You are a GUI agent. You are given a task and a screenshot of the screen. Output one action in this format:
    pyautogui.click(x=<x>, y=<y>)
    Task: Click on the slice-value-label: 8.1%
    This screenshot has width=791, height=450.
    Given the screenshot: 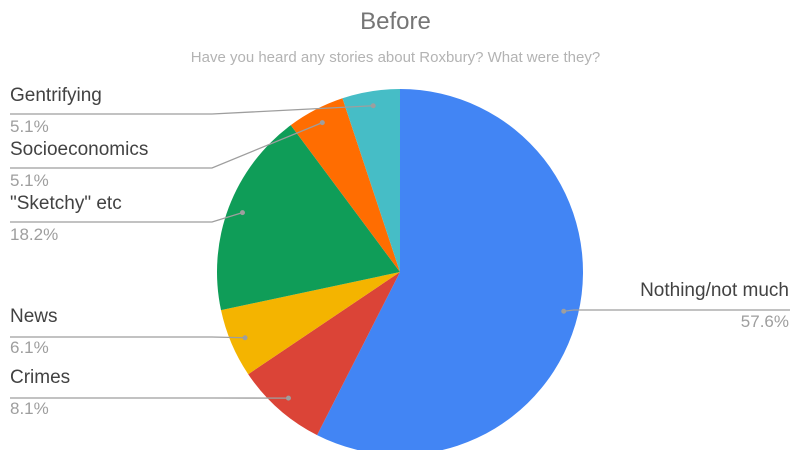 What is the action you would take?
    pyautogui.click(x=29, y=408)
    